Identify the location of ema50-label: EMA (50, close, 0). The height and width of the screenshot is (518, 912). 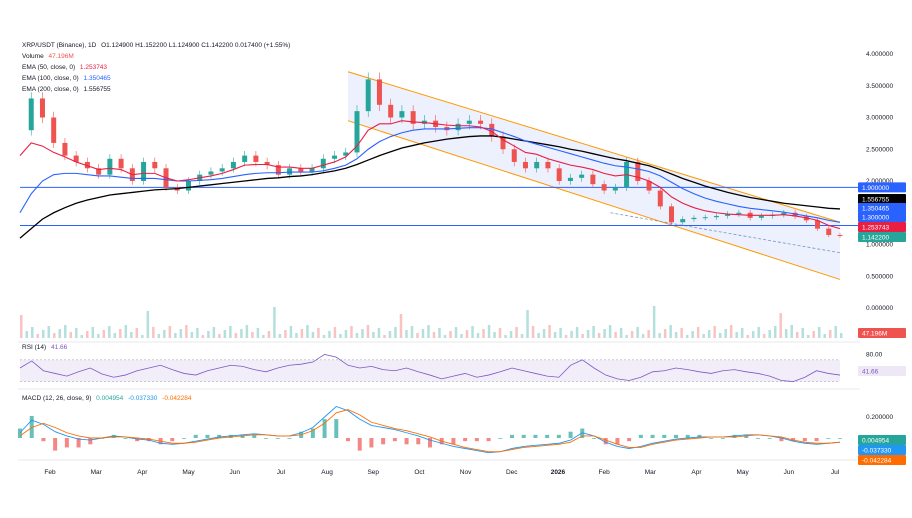
(49, 67).